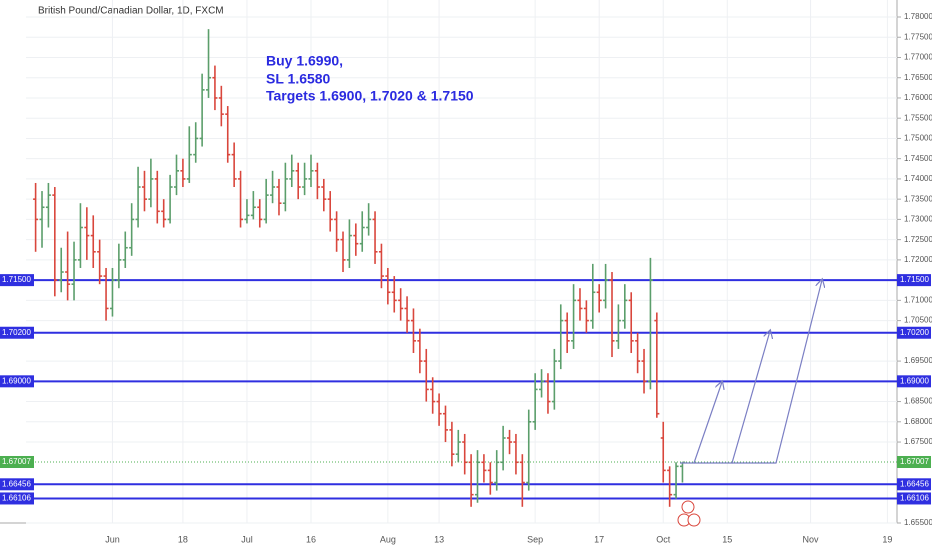 Image resolution: width=932 pixels, height=550 pixels. What do you see at coordinates (918, 320) in the screenshot?
I see `y-tick-label: 1.70500` at bounding box center [918, 320].